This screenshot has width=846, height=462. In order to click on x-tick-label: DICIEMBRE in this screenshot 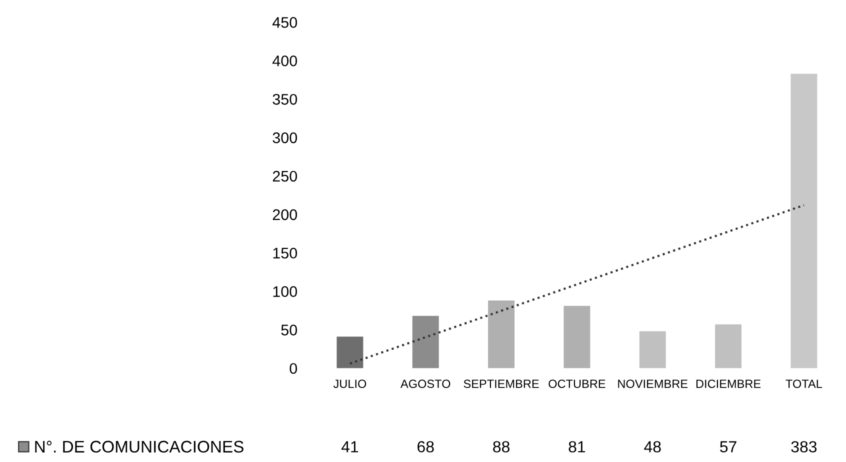, I will do `click(728, 384)`.